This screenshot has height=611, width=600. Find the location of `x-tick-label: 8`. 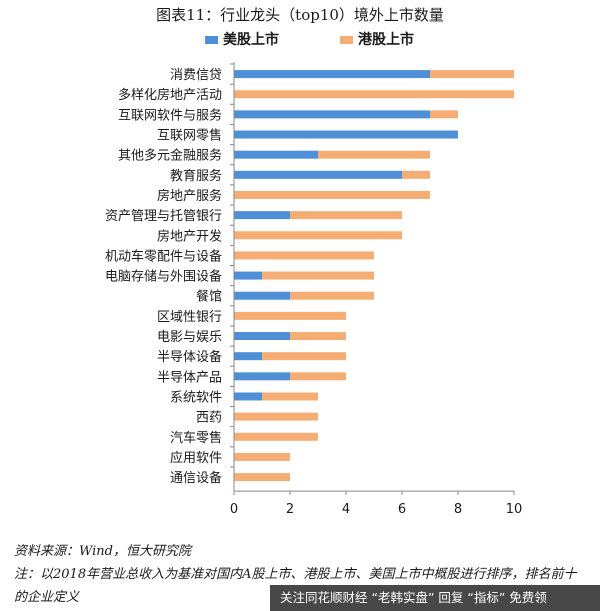

x-tick-label: 8 is located at coordinates (458, 509).